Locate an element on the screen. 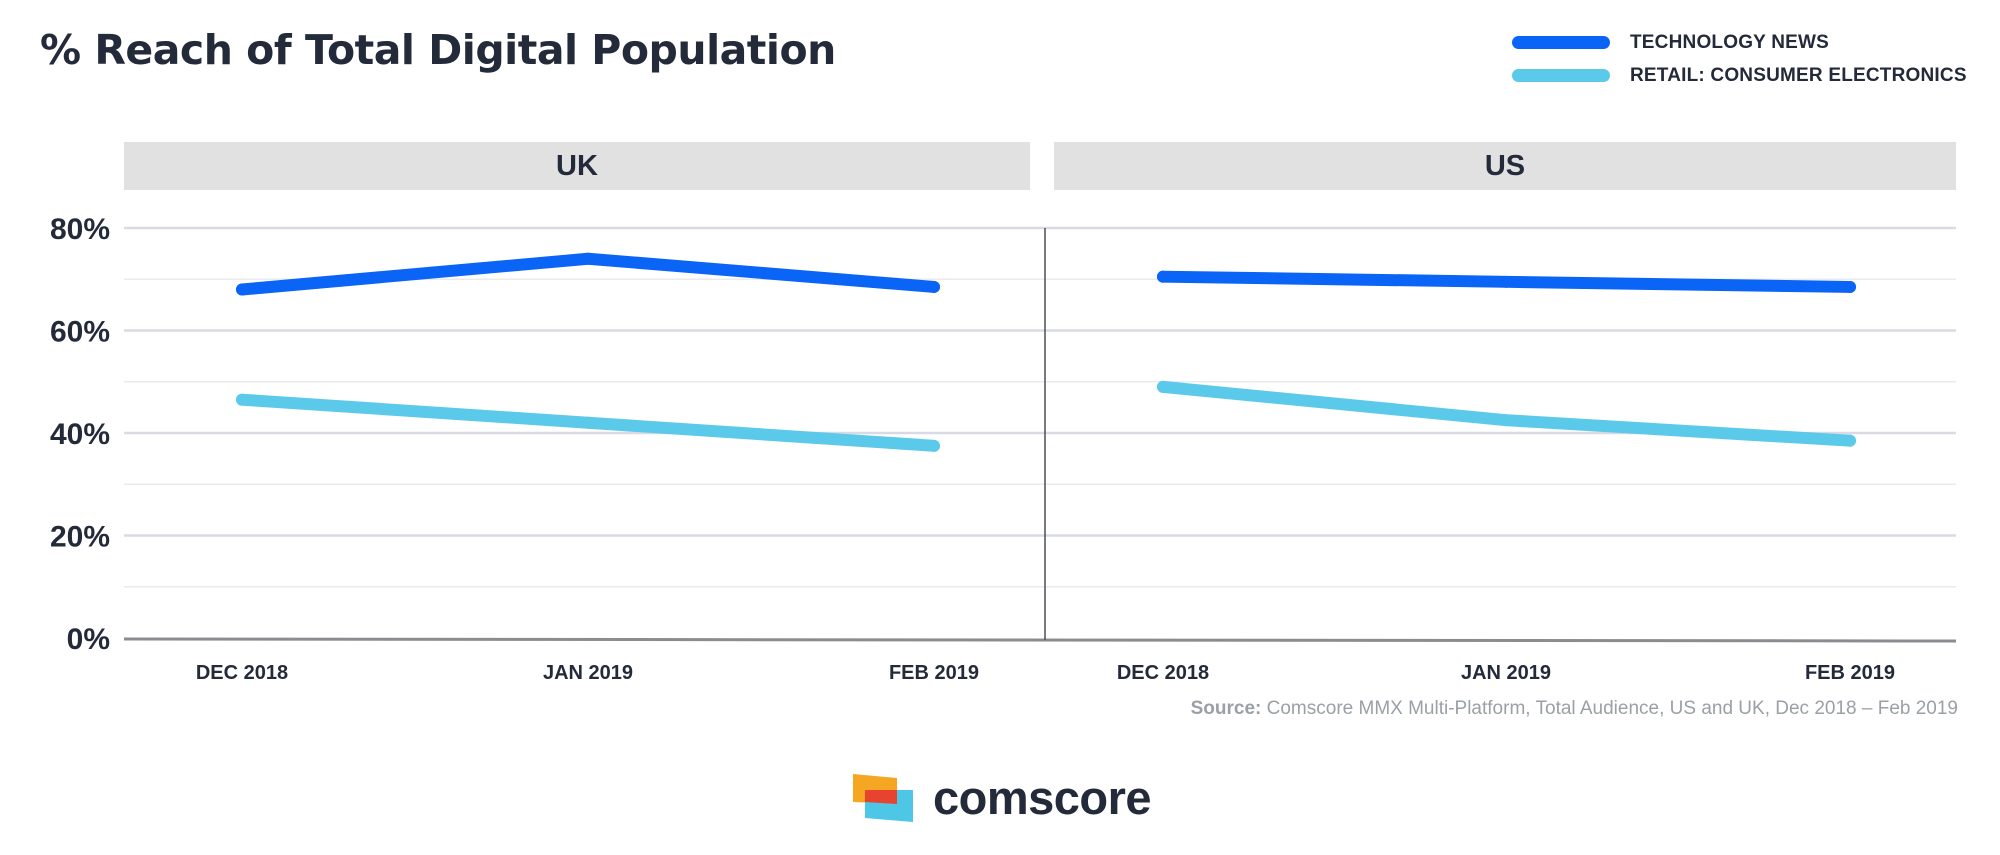 The height and width of the screenshot is (855, 2000). source-prefix: Source: is located at coordinates (1226, 708).